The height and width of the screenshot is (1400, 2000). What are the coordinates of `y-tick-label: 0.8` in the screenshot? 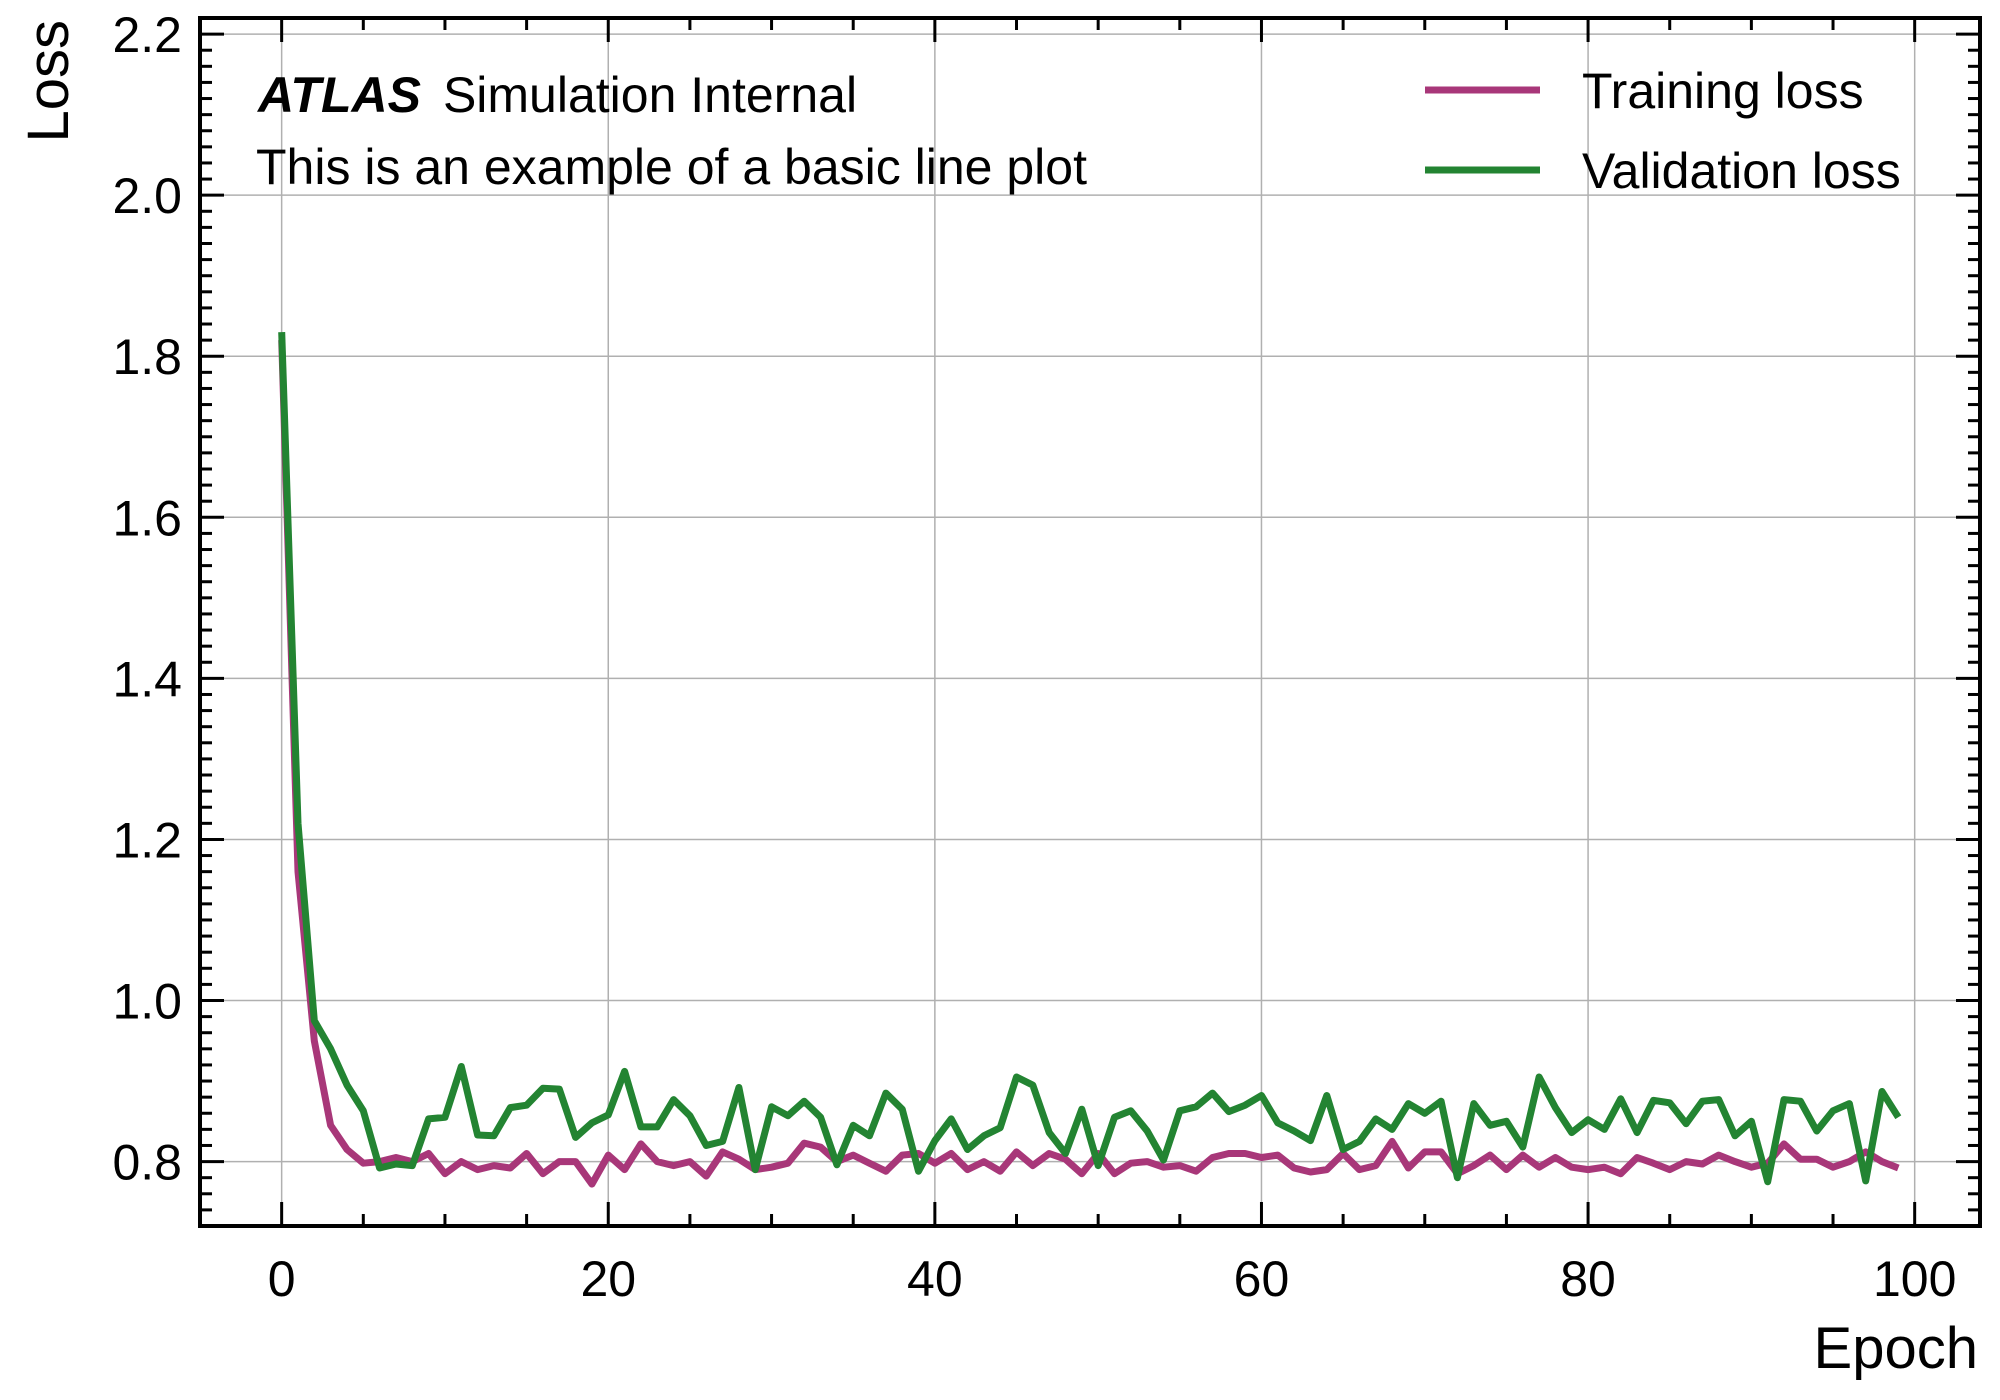 It's located at (147, 1163).